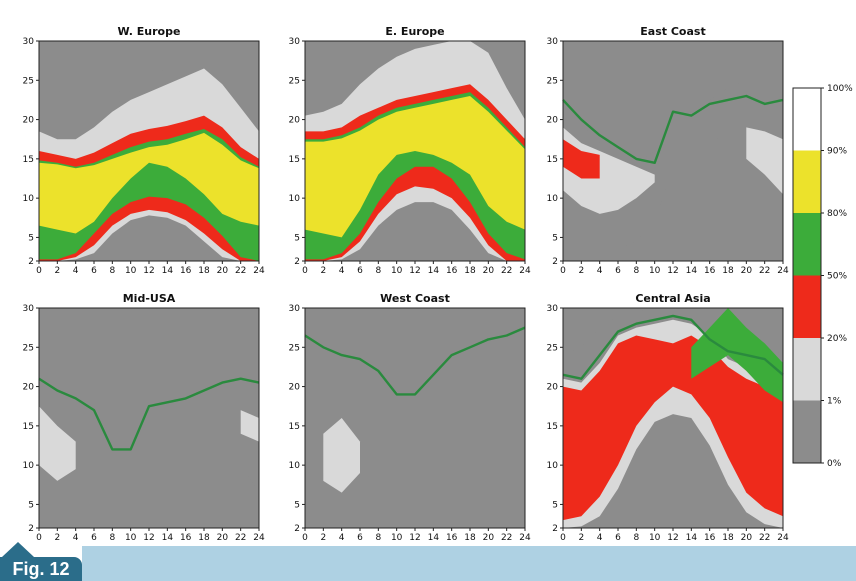 The image size is (856, 581). I want to click on y-tick-label-east-coast-1: 5, so click(555, 238).